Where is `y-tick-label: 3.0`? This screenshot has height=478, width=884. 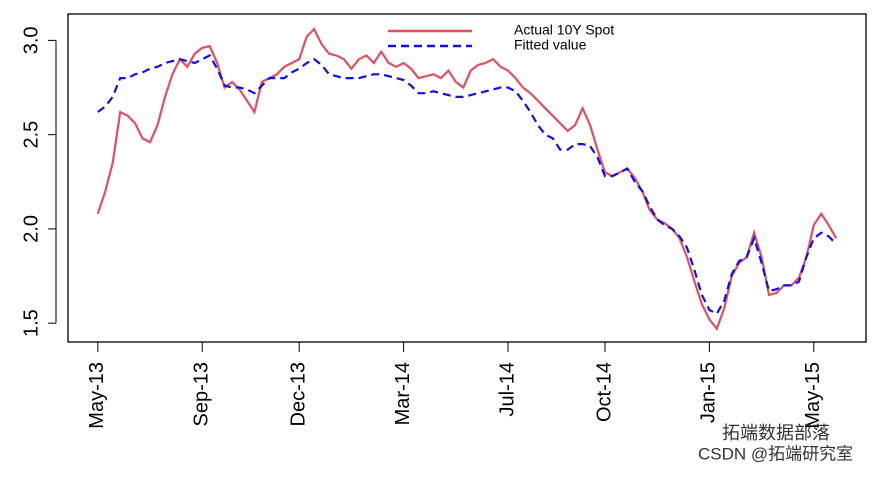 y-tick-label: 3.0 is located at coordinates (31, 40).